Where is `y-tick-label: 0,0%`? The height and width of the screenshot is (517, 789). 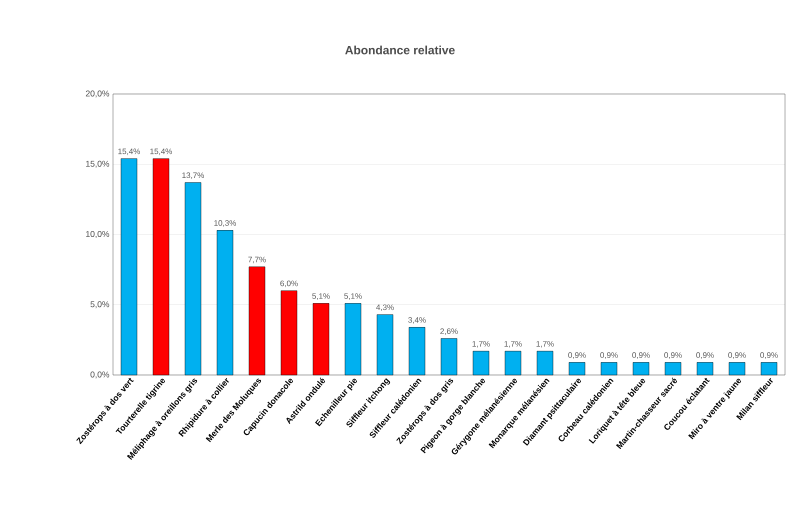
y-tick-label: 0,0% is located at coordinates (100, 375).